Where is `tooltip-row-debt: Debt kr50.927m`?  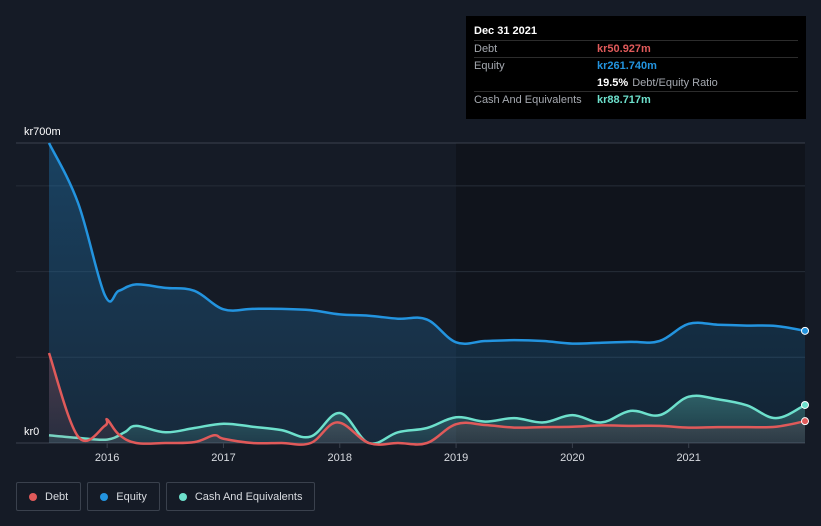 tooltip-row-debt: Debt kr50.927m is located at coordinates (636, 48).